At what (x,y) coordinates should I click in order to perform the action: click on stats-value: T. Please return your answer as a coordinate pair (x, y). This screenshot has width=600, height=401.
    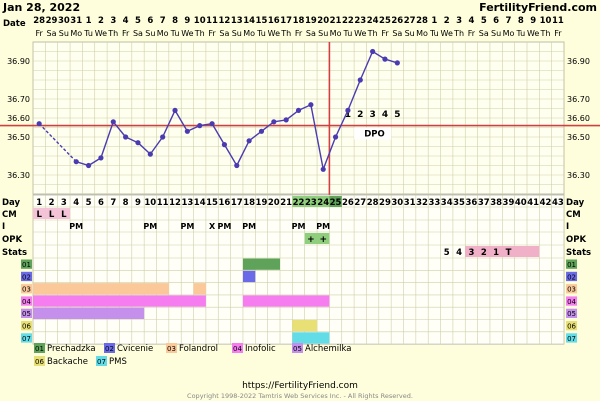
    Looking at the image, I should click on (509, 253).